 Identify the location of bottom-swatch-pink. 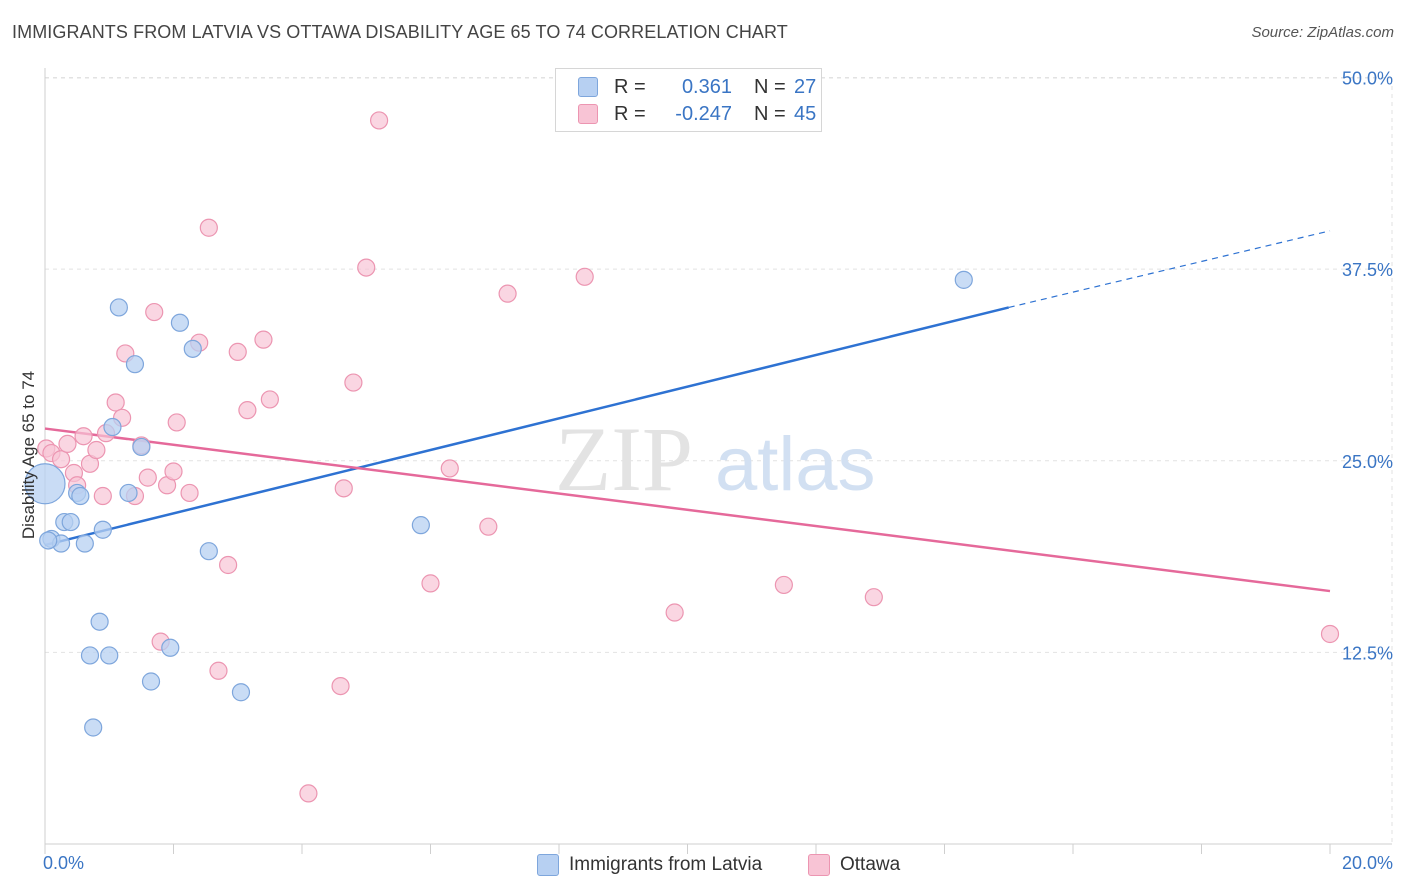
(819, 865).